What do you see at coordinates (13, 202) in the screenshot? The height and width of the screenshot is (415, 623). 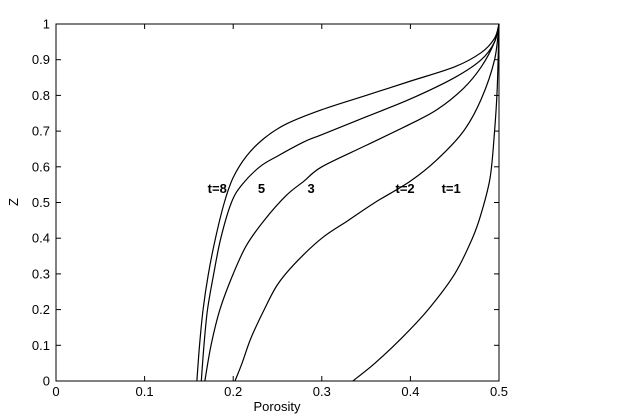 I see `y-axis-label: Z` at bounding box center [13, 202].